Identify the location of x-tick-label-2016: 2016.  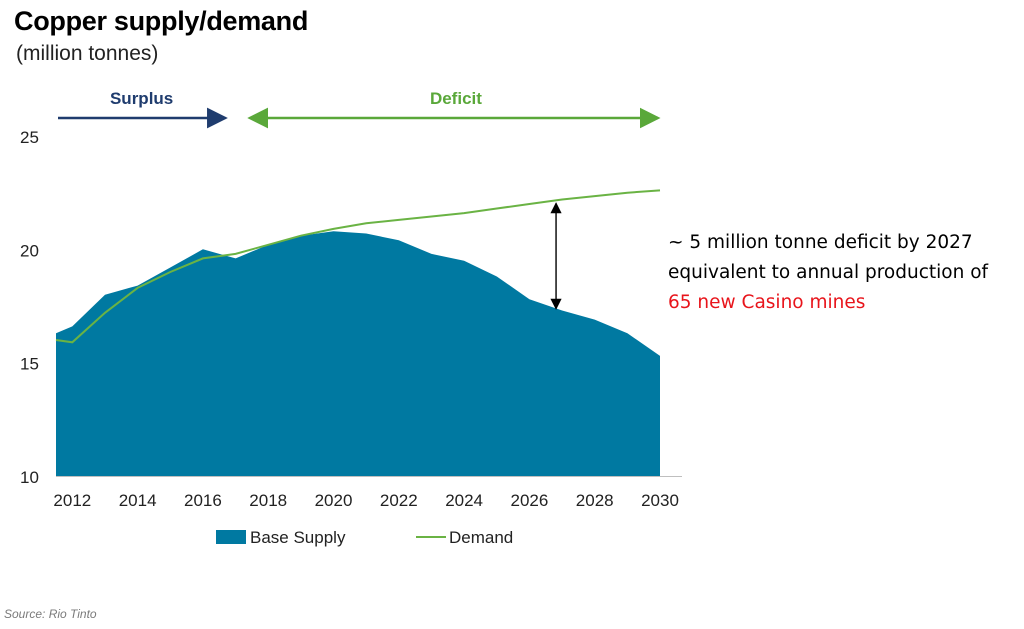
(203, 500).